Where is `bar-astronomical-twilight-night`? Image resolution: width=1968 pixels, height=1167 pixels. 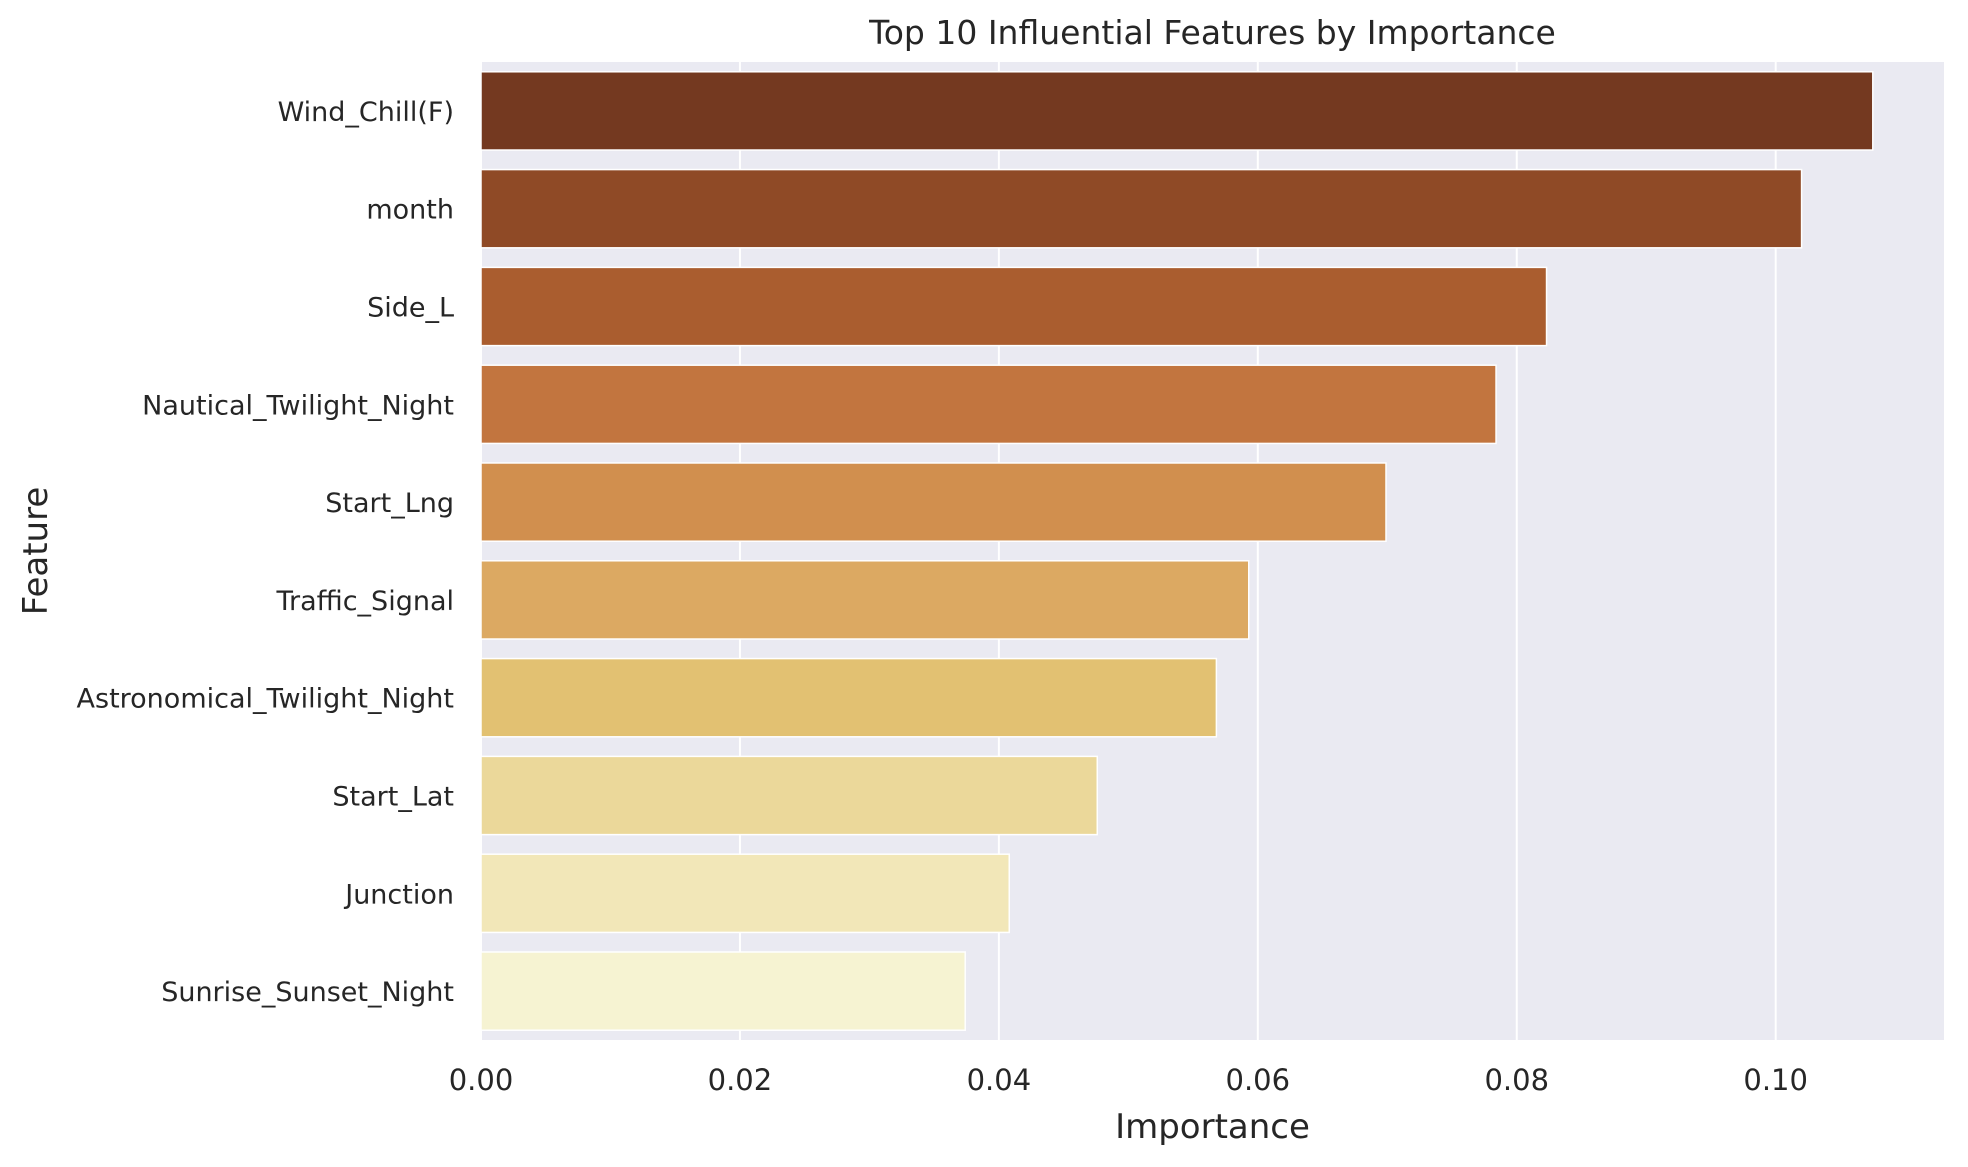 bar-astronomical-twilight-night is located at coordinates (849, 697).